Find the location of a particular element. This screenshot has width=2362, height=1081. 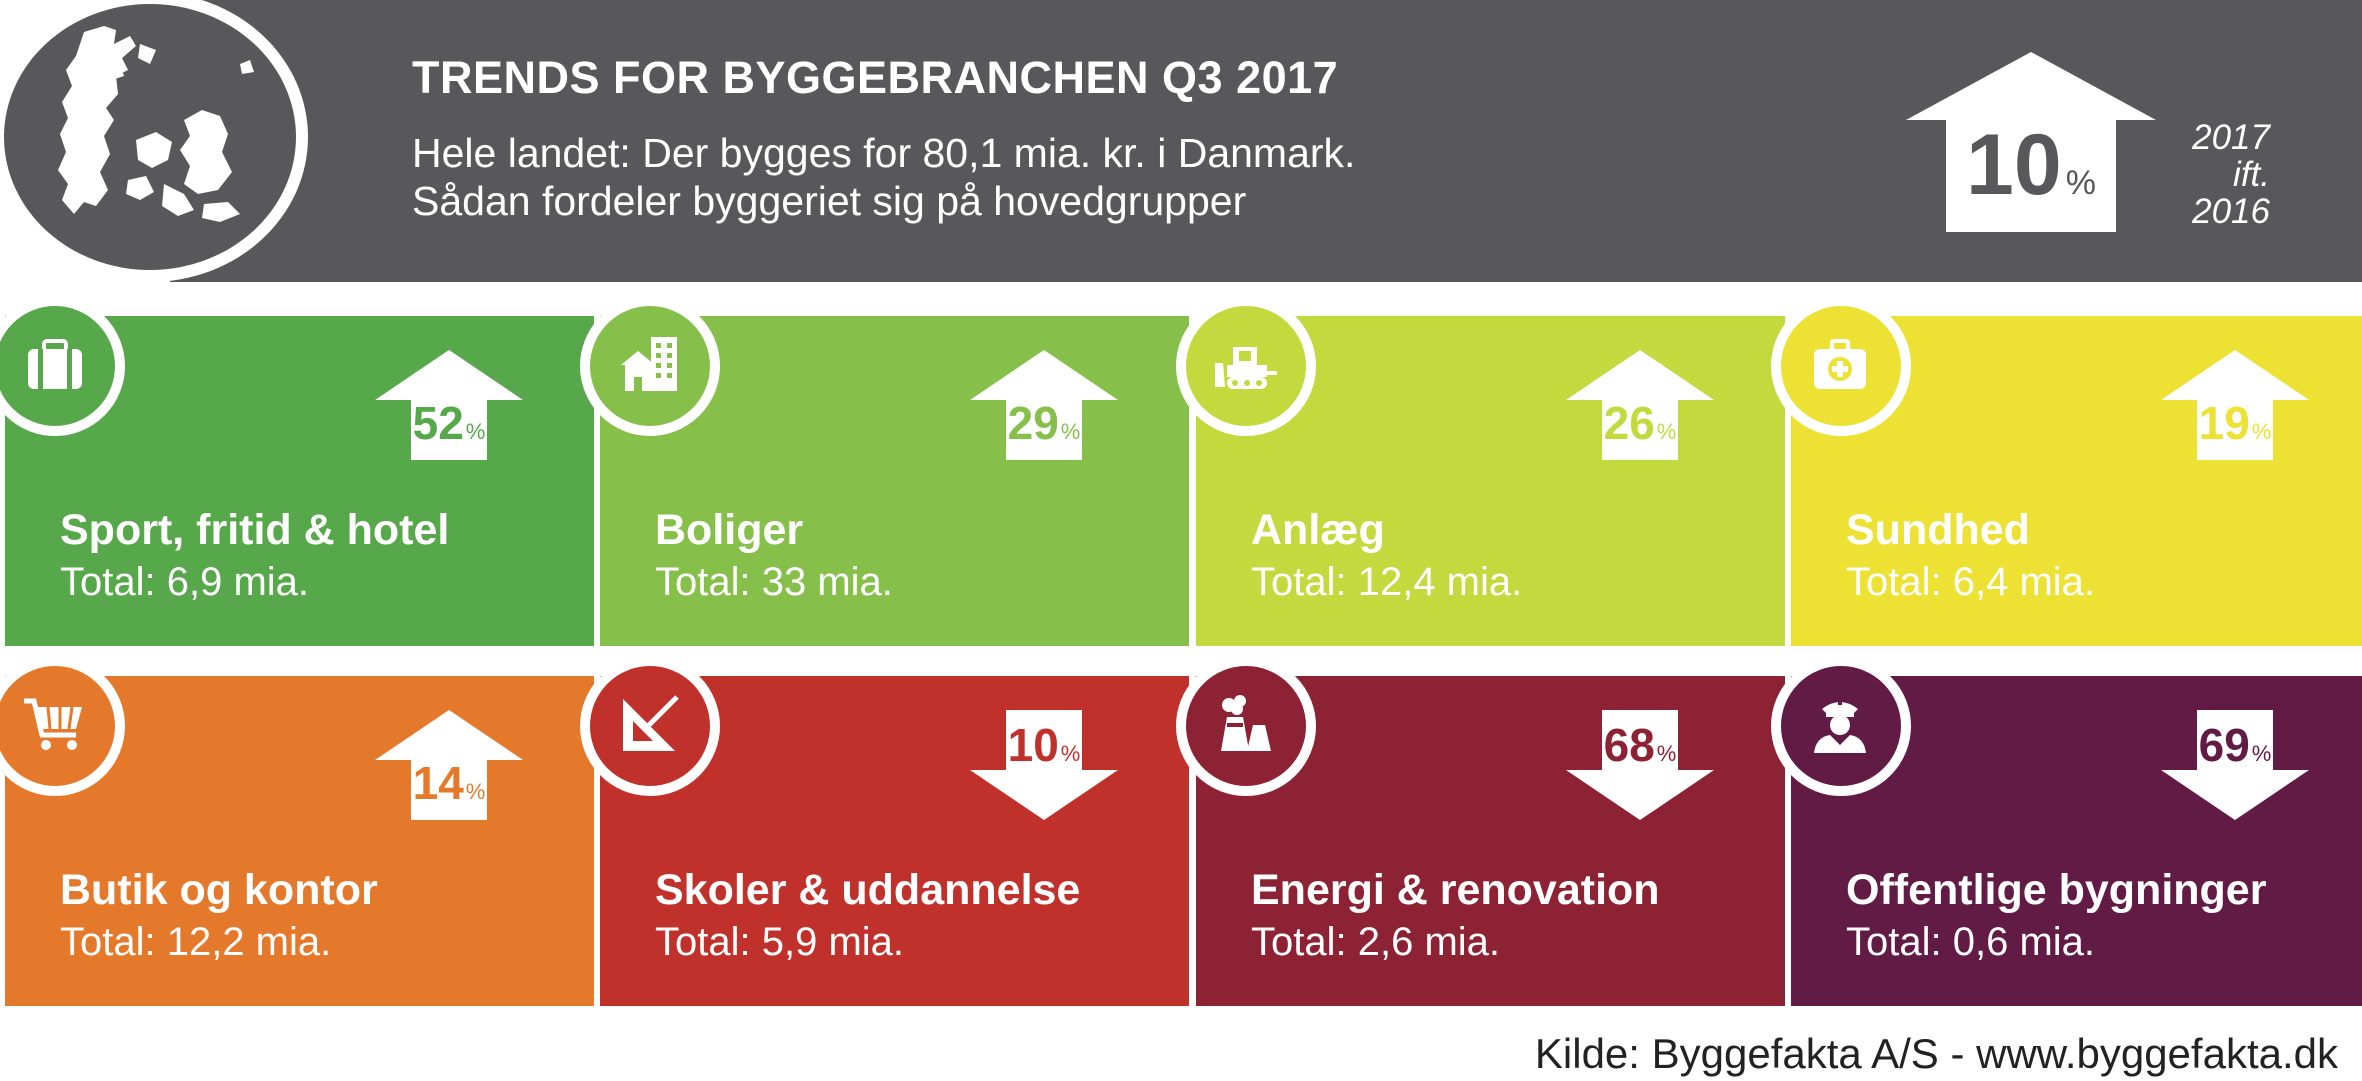

change-value: 29% is located at coordinates (1044, 423).